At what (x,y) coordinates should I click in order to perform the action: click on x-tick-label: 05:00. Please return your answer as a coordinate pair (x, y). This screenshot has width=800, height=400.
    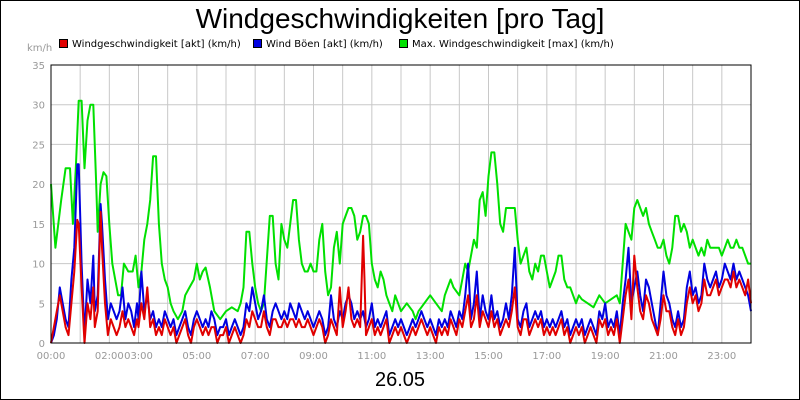
    Looking at the image, I should click on (196, 356).